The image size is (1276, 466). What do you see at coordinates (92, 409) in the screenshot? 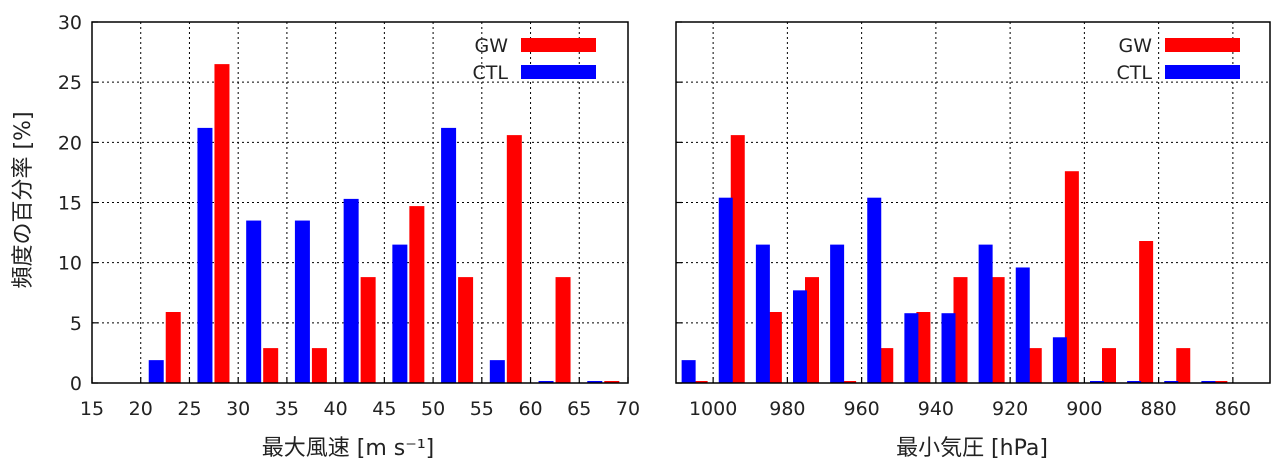
I see `x-tick-label: 15` at bounding box center [92, 409].